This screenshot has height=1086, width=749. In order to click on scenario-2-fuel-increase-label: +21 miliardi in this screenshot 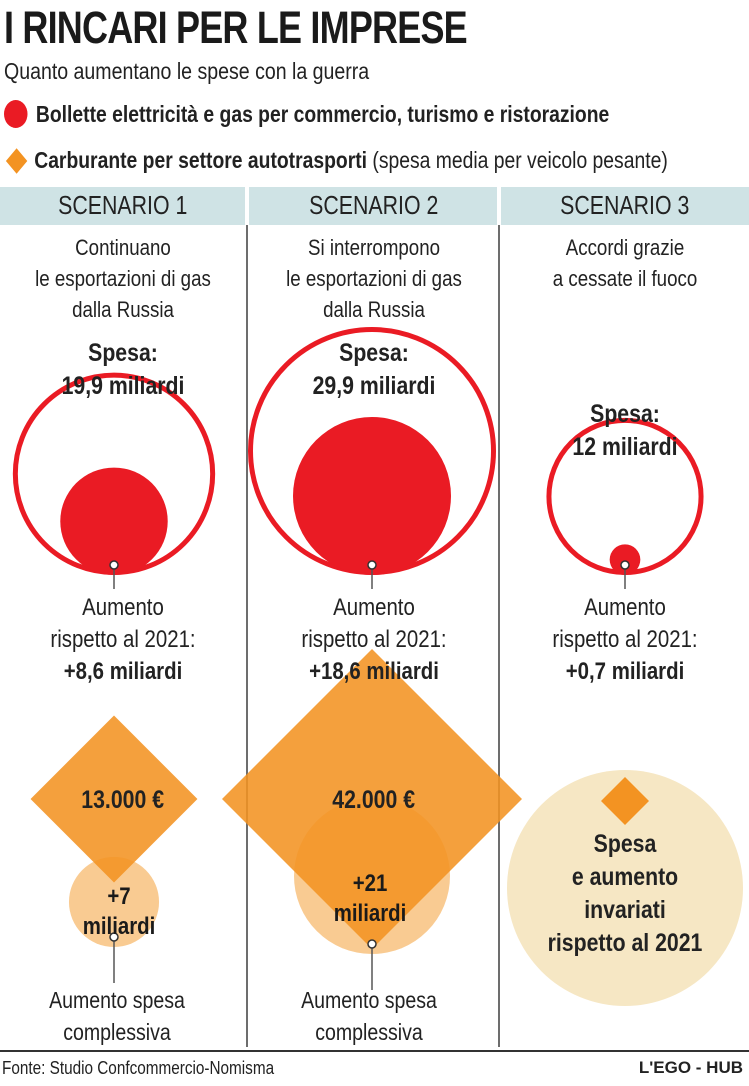, I will do `click(370, 898)`.